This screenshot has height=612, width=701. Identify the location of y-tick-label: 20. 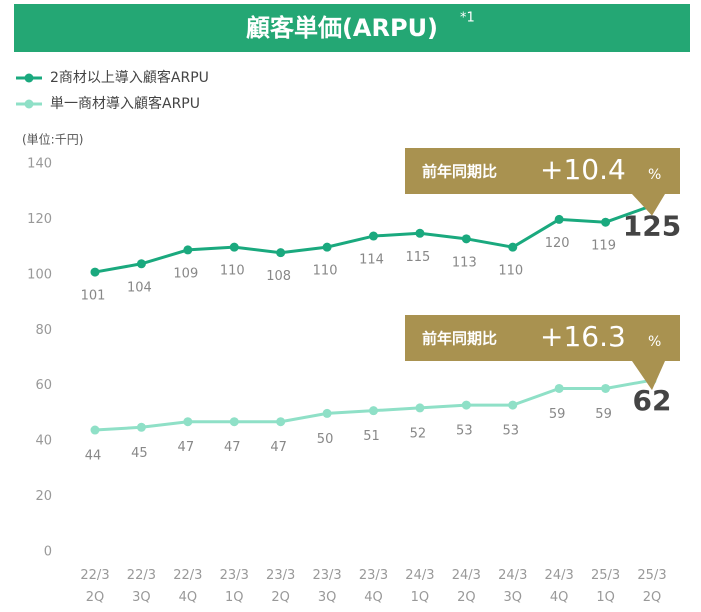
(43, 496).